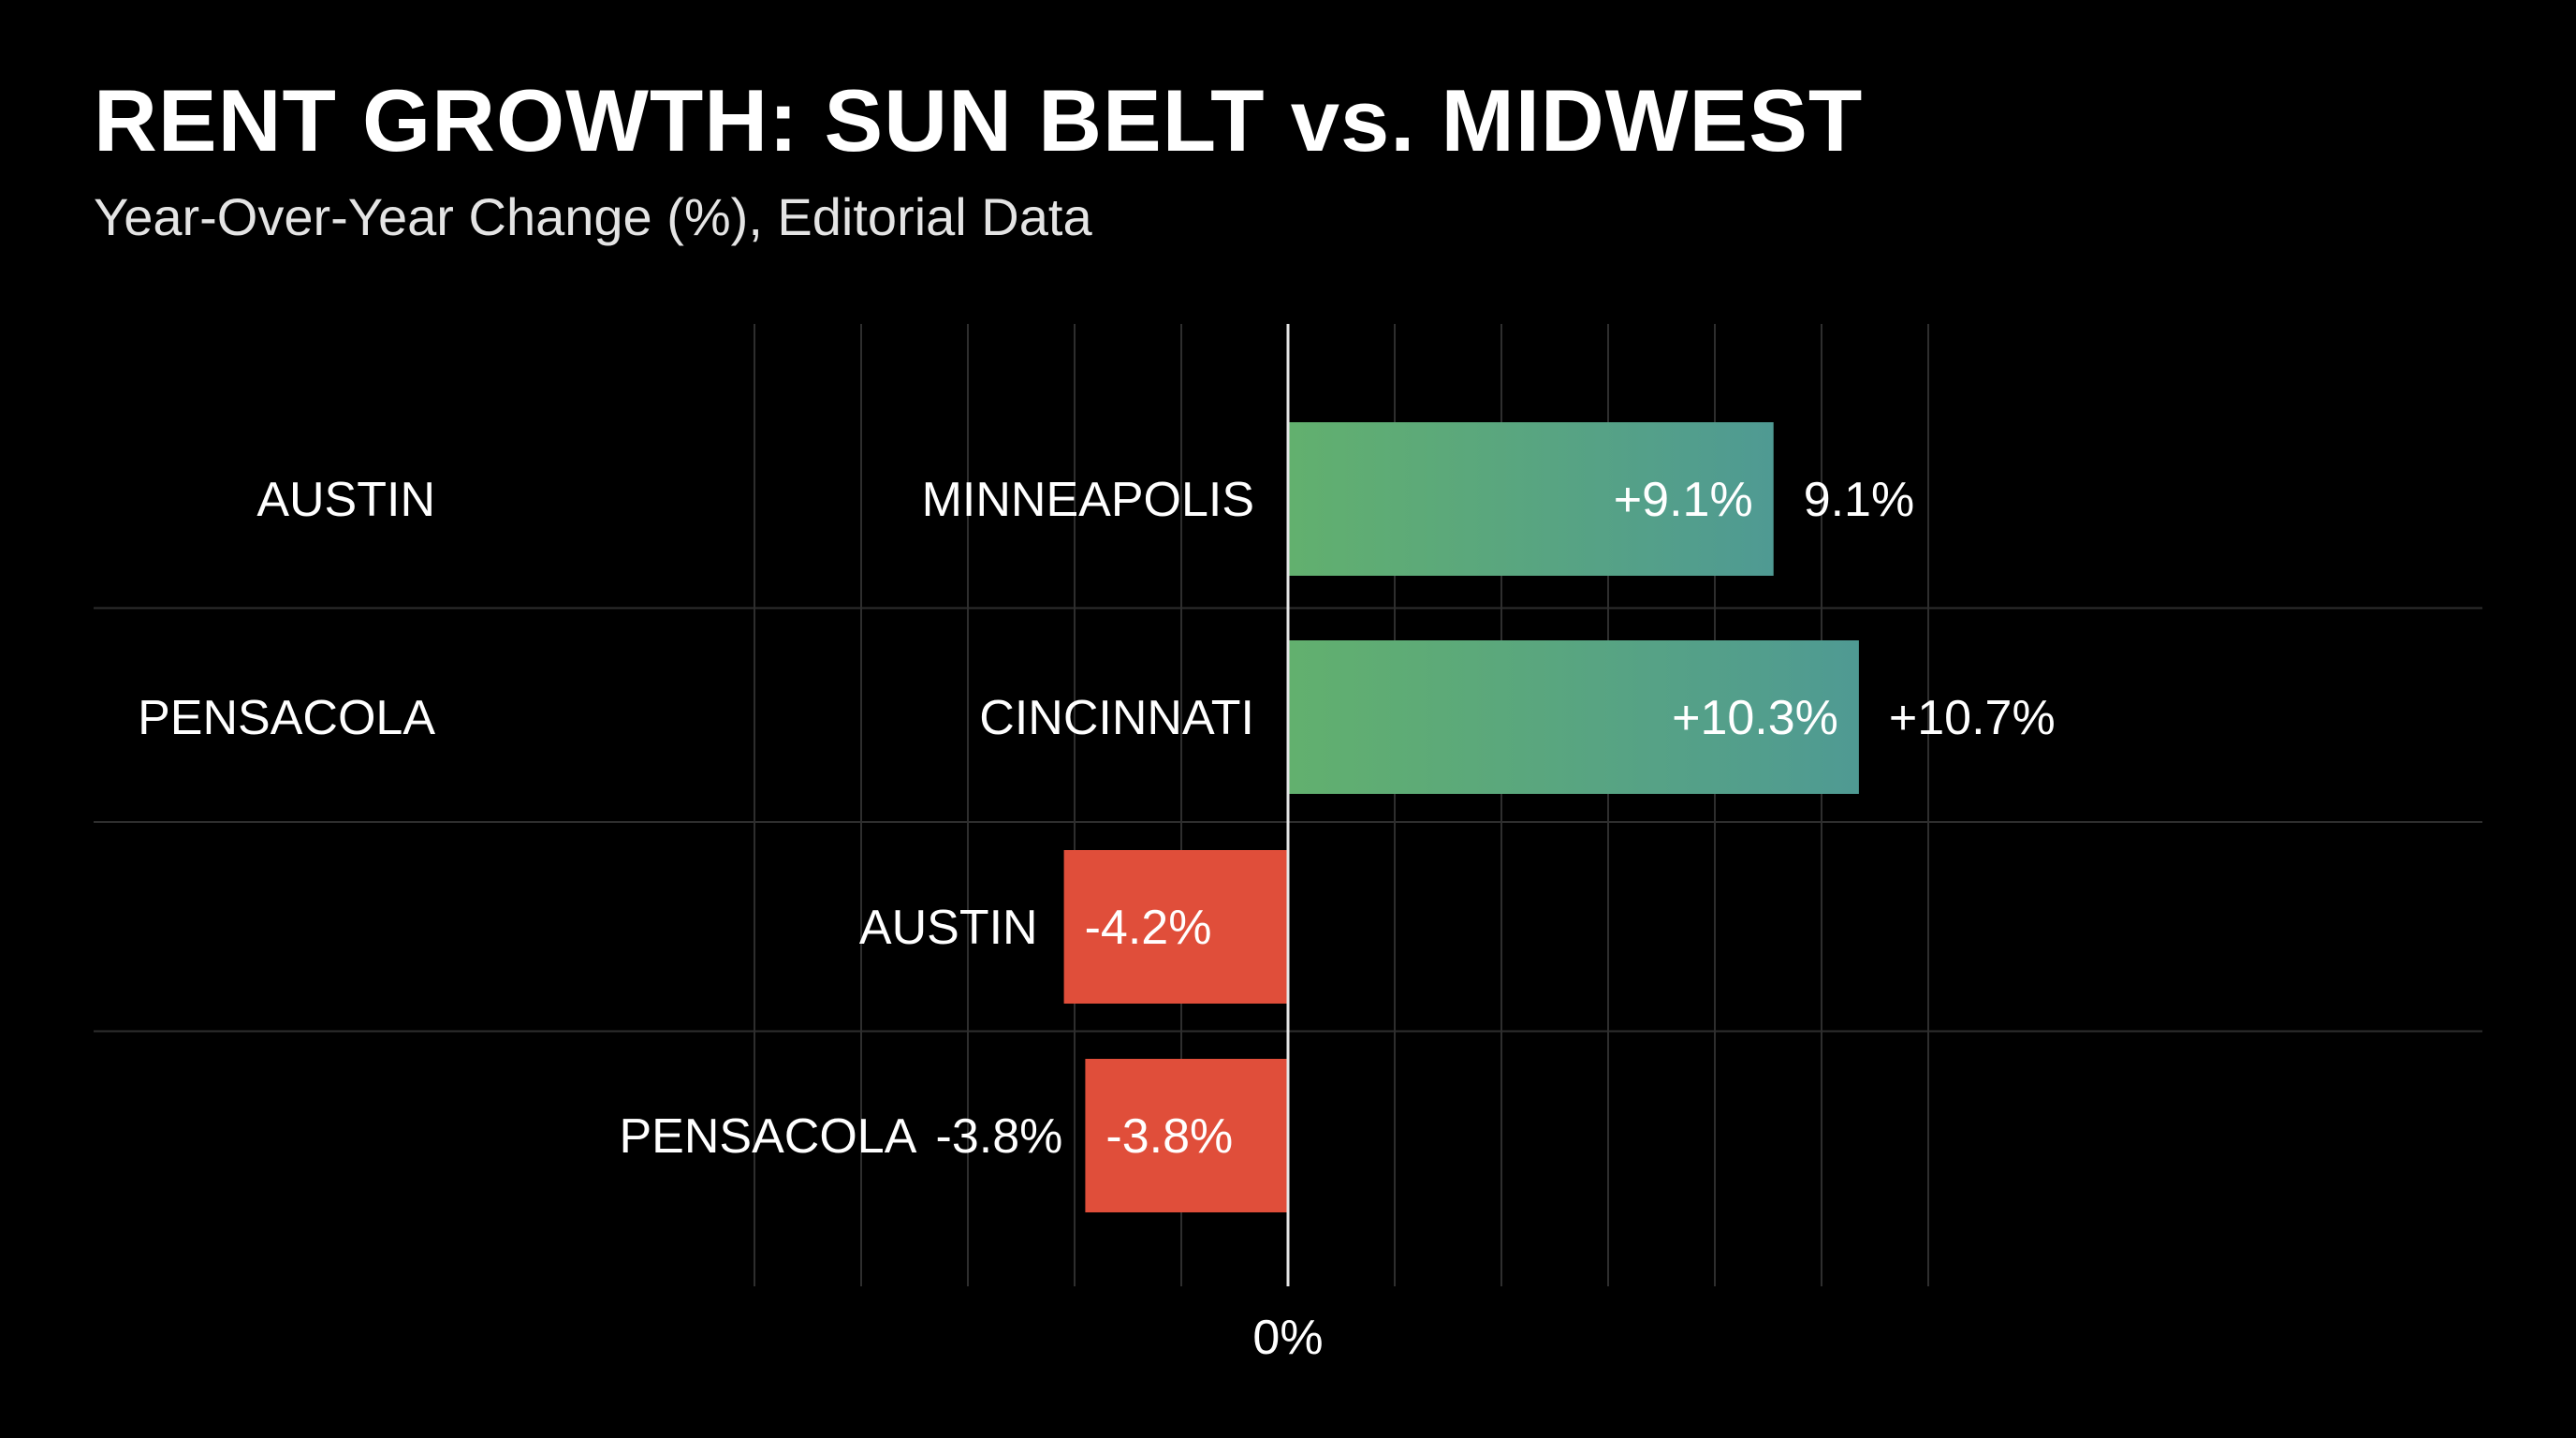 The image size is (2576, 1438). I want to click on data-label: +10.3%, so click(1755, 718).